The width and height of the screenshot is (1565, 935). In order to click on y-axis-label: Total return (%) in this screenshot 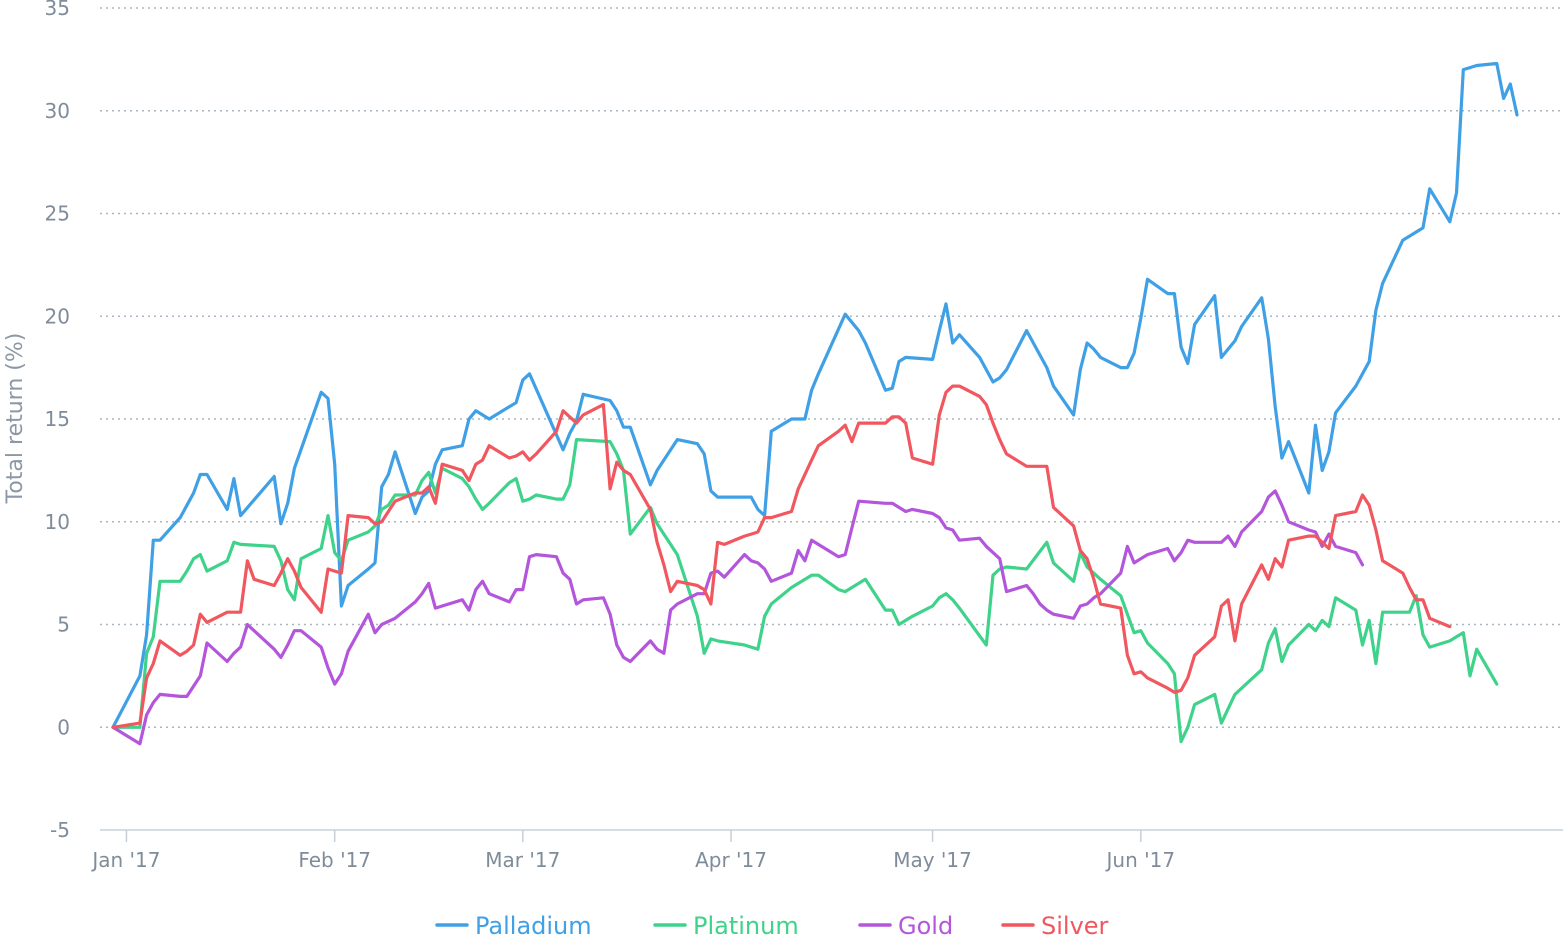, I will do `click(15, 419)`.